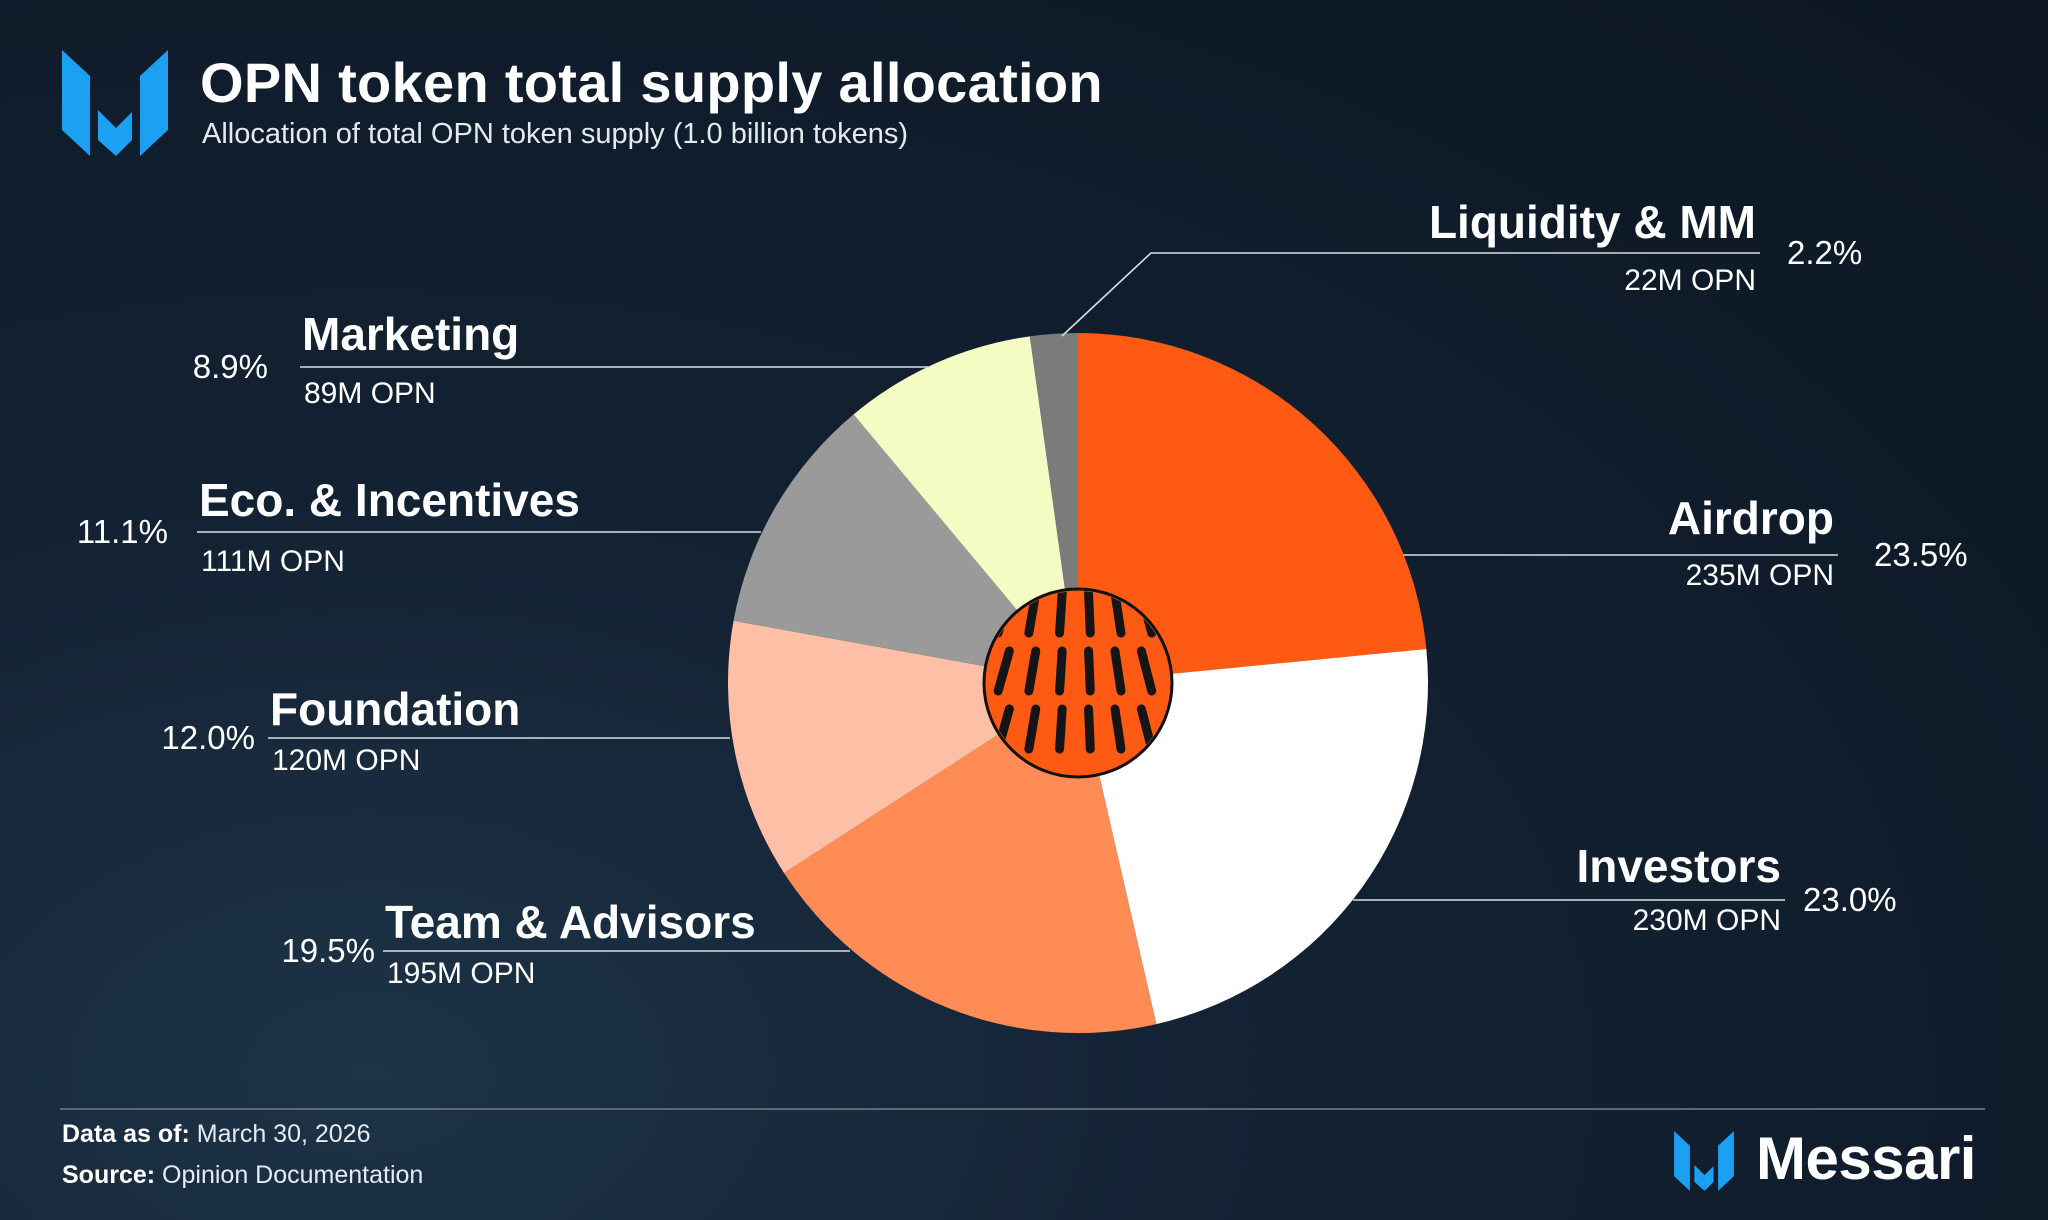 The height and width of the screenshot is (1220, 2048). I want to click on slice-percent-marketing: 8.9%, so click(230, 366).